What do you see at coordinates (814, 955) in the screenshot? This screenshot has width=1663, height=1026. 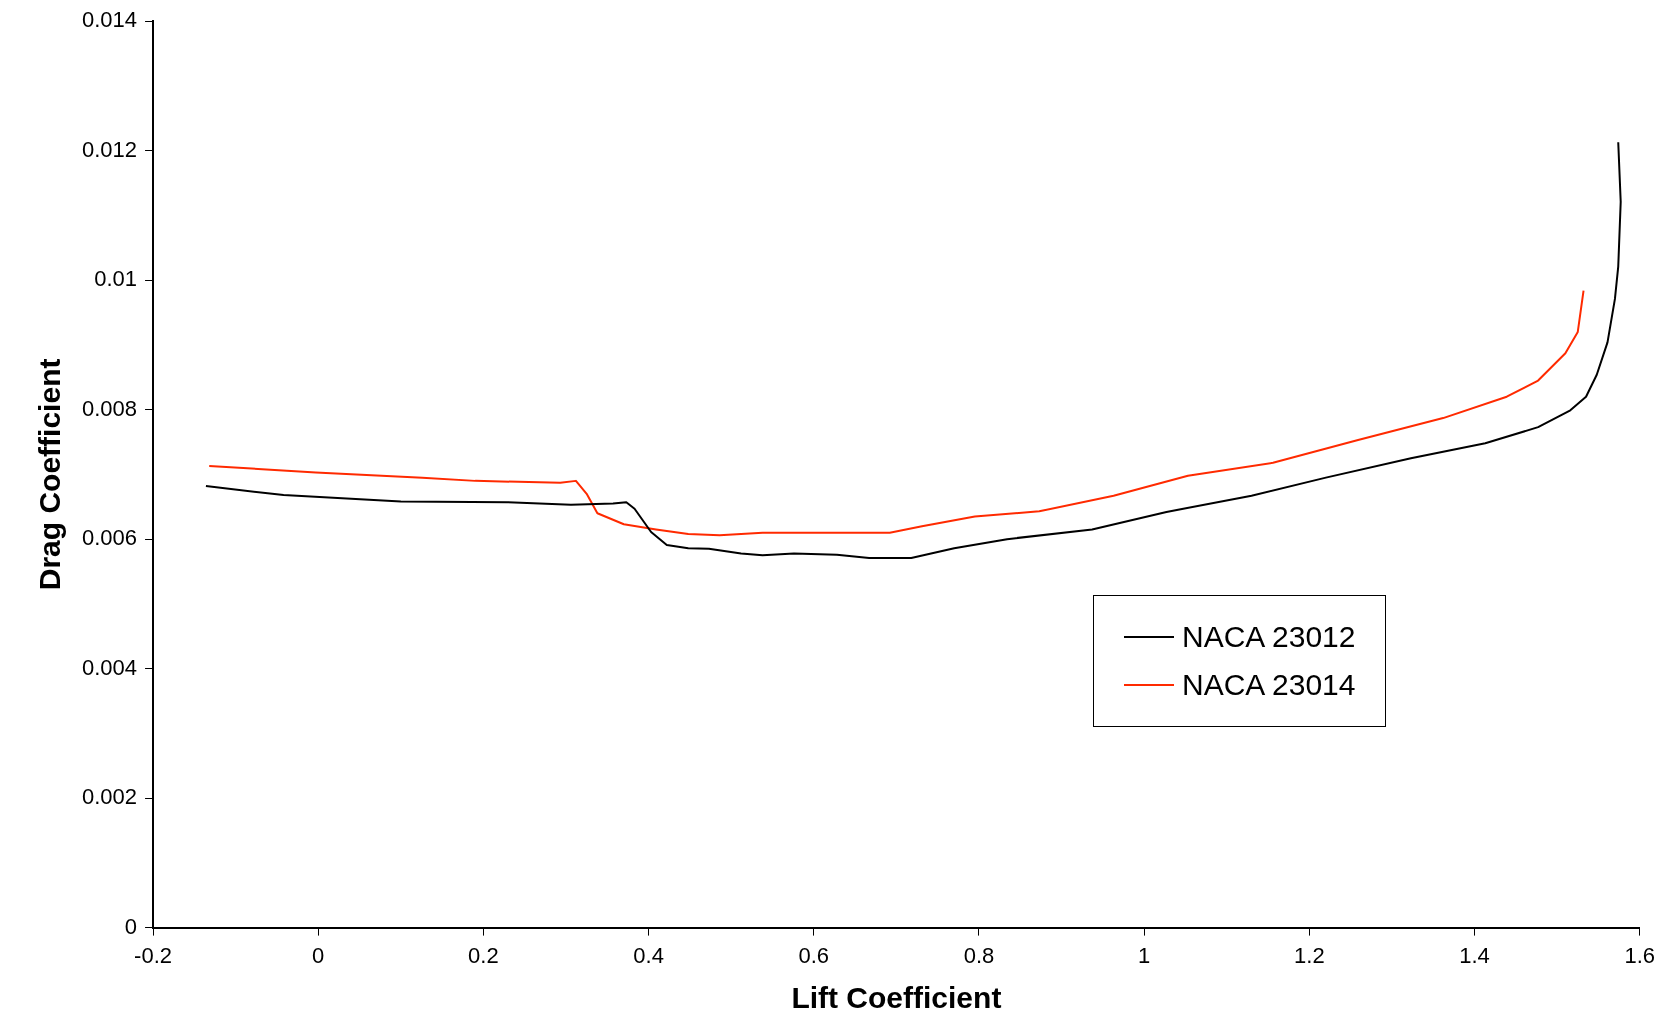 I see `x-tick-label: 0.6` at bounding box center [814, 955].